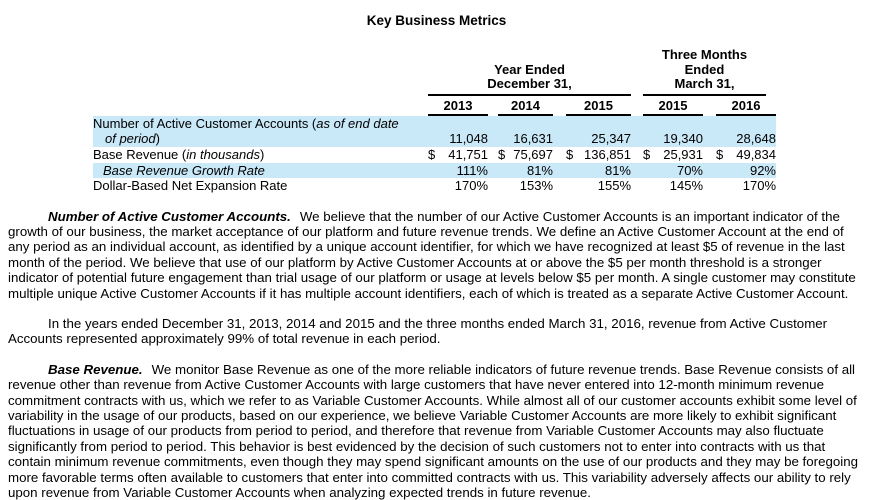 The image size is (873, 500). What do you see at coordinates (686, 186) in the screenshot?
I see `metric-value: 145%` at bounding box center [686, 186].